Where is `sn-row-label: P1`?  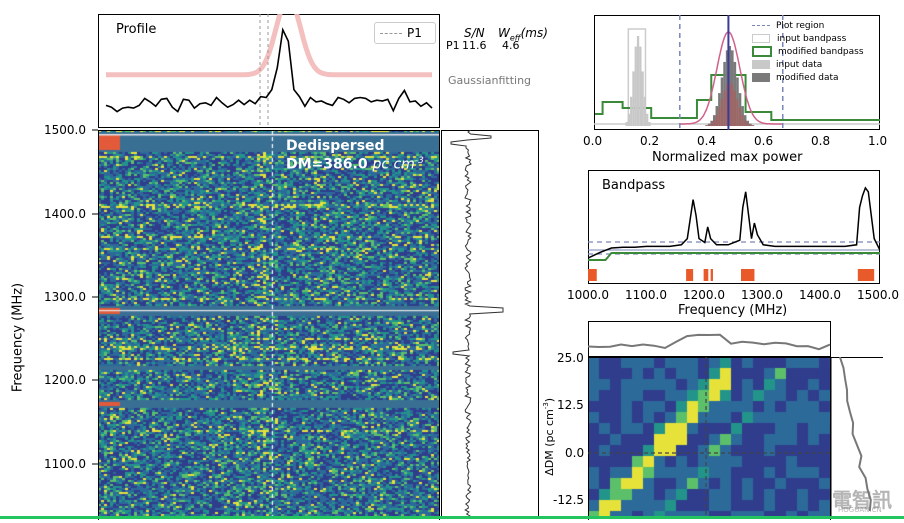
sn-row-label: P1 is located at coordinates (453, 45).